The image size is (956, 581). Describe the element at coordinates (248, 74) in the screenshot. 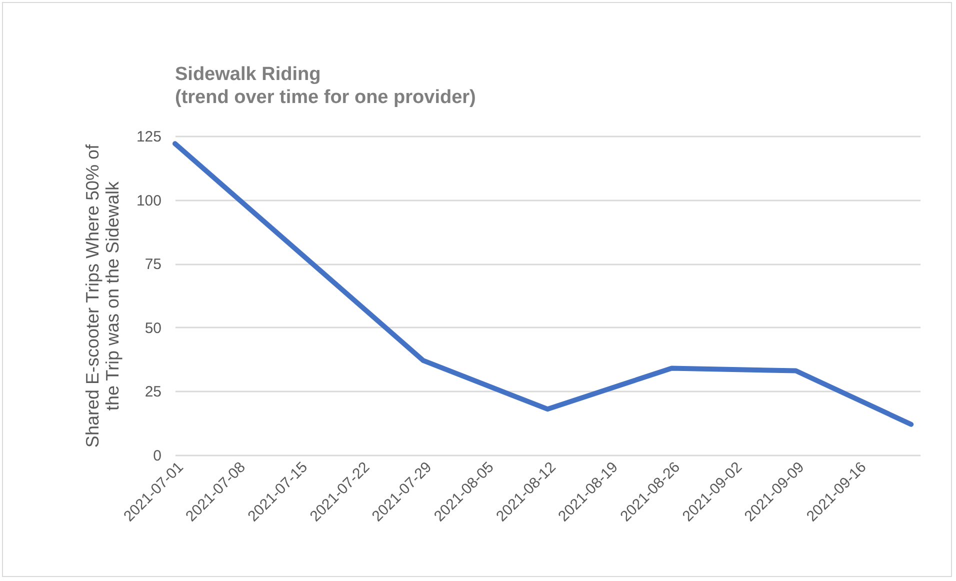

I see `chart-title: Sidewalk Riding` at that location.